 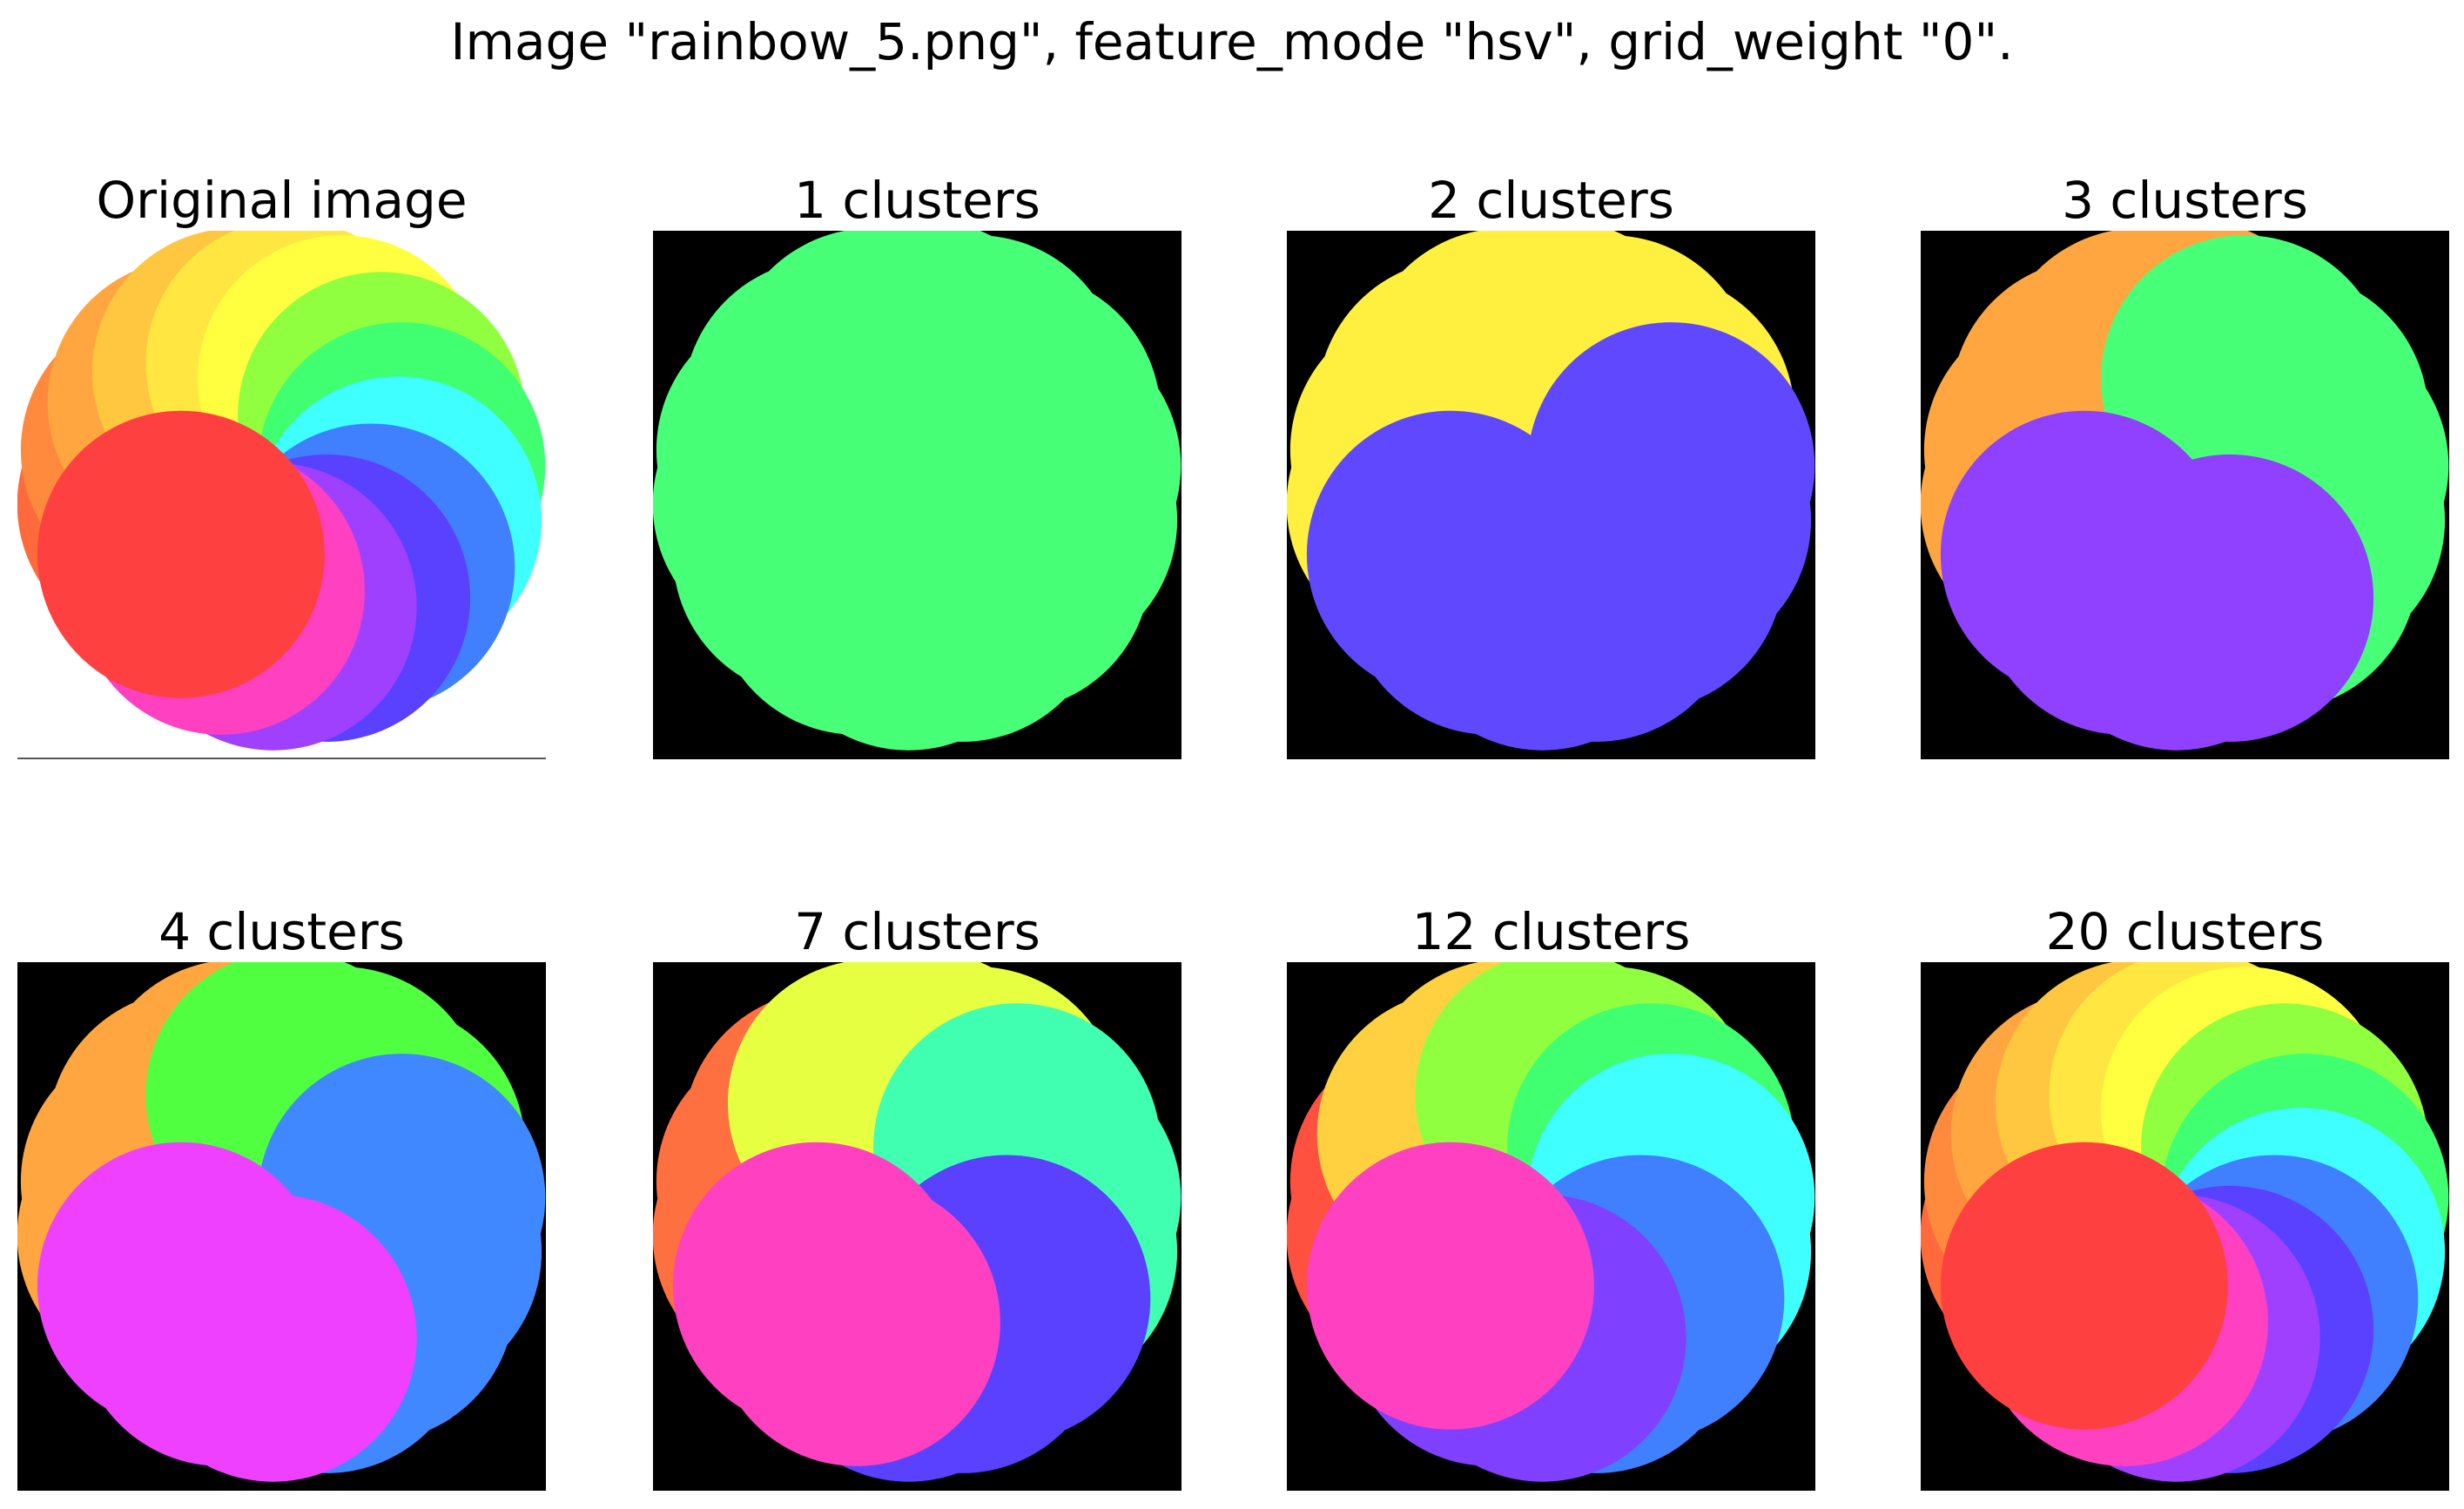 I want to click on panel-title: 12 clusters, so click(x=1551, y=931).